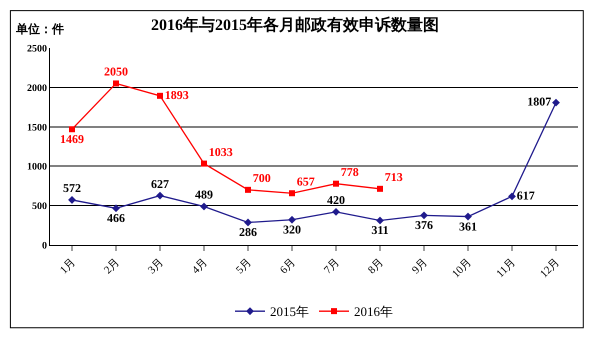 The image size is (590, 338). I want to click on data-label: 376, so click(424, 225).